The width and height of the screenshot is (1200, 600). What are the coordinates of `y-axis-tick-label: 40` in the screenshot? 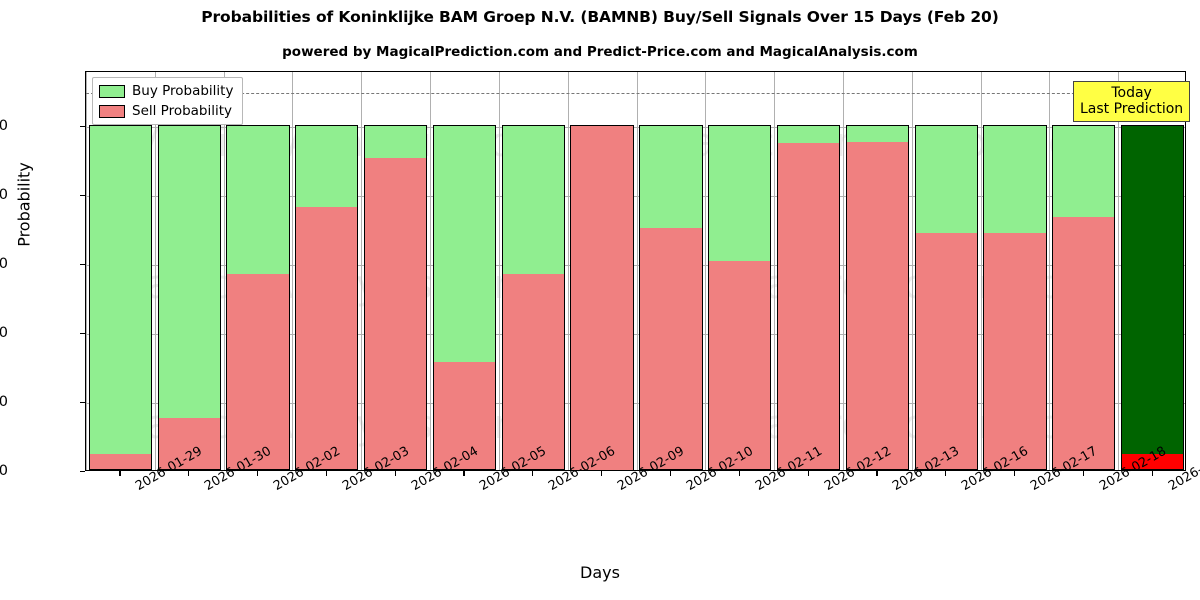 It's located at (4, 333).